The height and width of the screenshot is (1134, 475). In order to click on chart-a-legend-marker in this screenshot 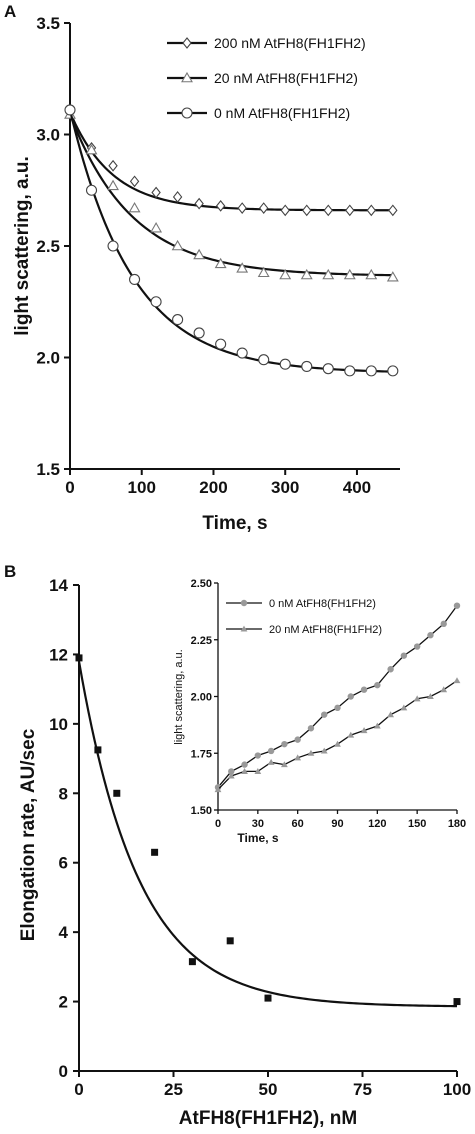, I will do `click(187, 77)`.